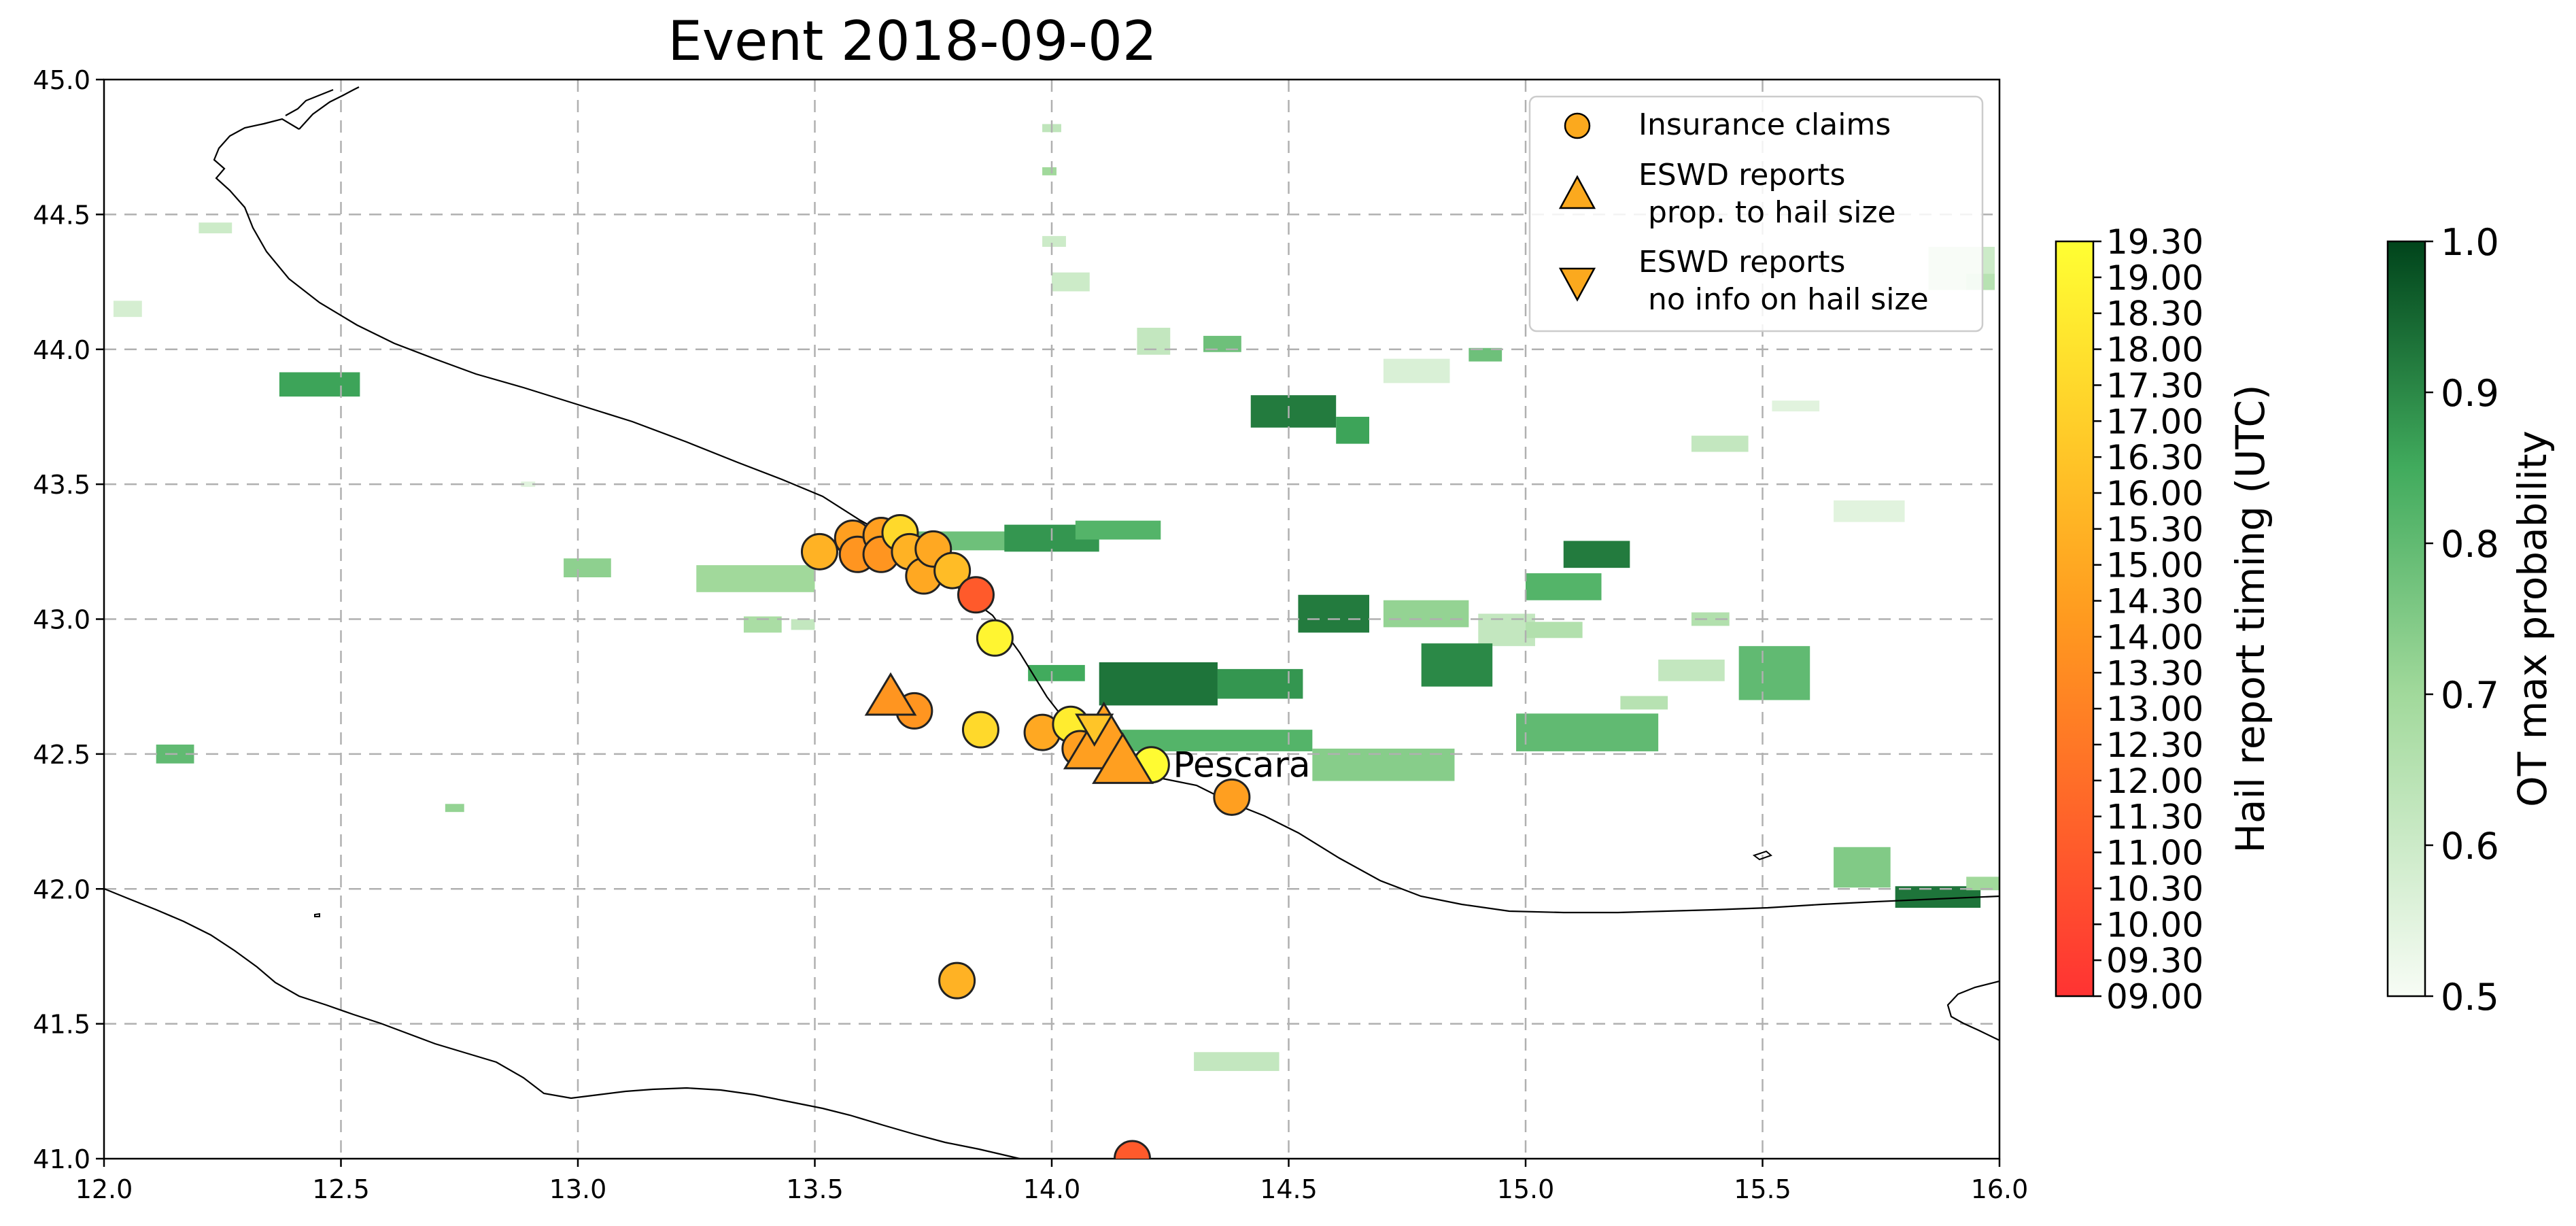  Describe the element at coordinates (1577, 125) in the screenshot. I see `legend-circle-marker-icon` at that location.